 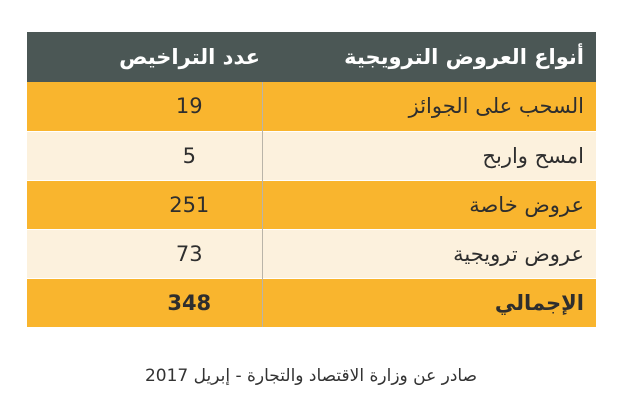 What do you see at coordinates (145, 253) in the screenshot?
I see `count-cell: 73` at bounding box center [145, 253].